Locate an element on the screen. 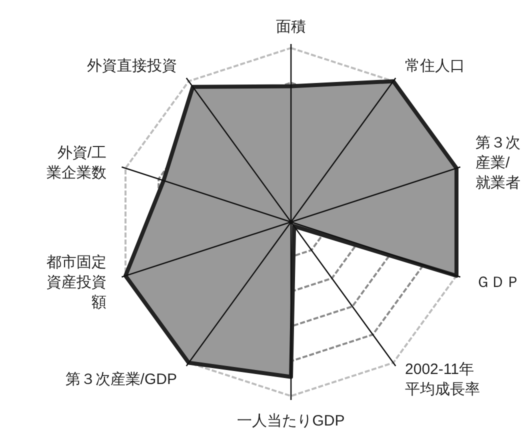 The width and height of the screenshot is (531, 435). spoke-label: 常住人口 is located at coordinates (435, 65).